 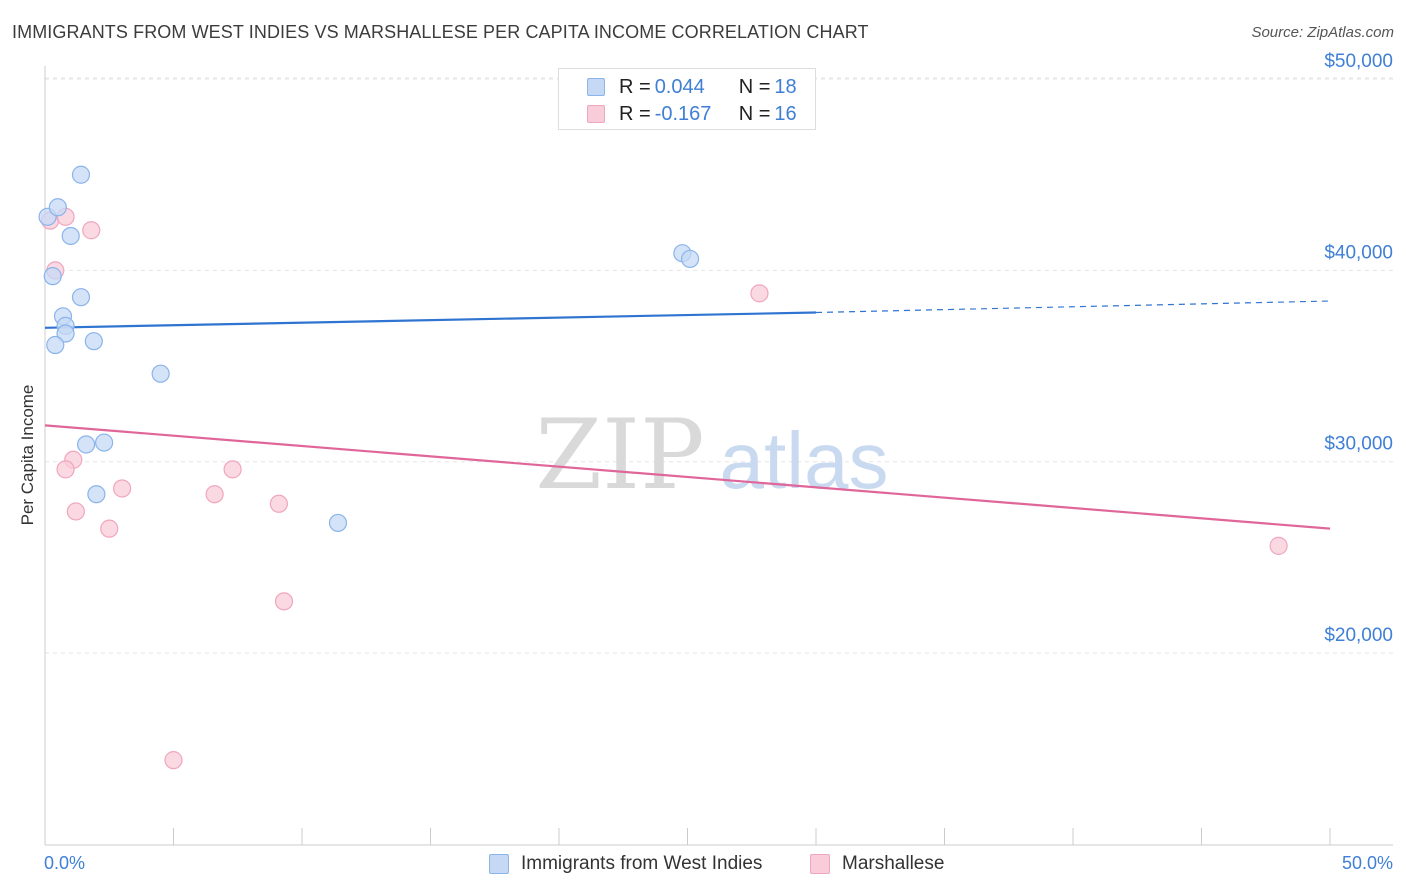 I want to click on r-value: 0.044, so click(x=679, y=86).